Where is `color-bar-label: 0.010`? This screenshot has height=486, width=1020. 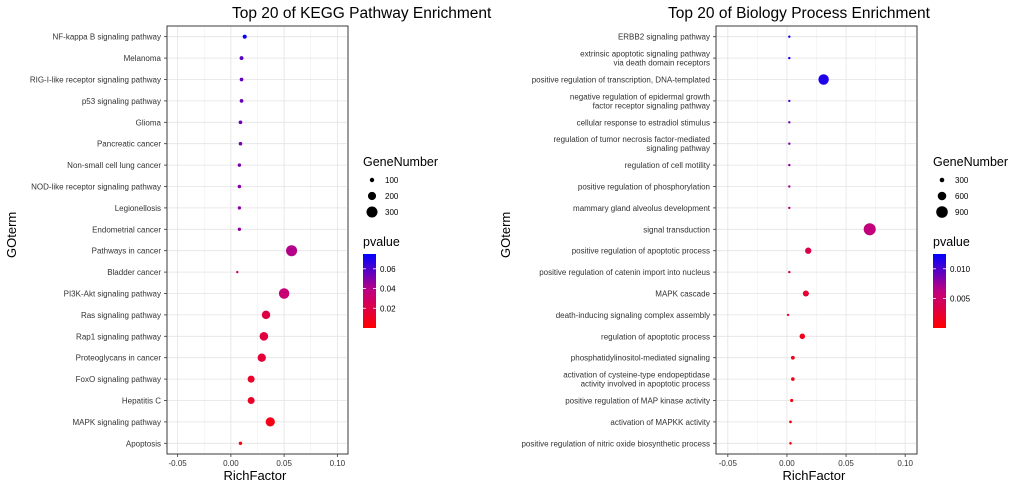 color-bar-label: 0.010 is located at coordinates (960, 269).